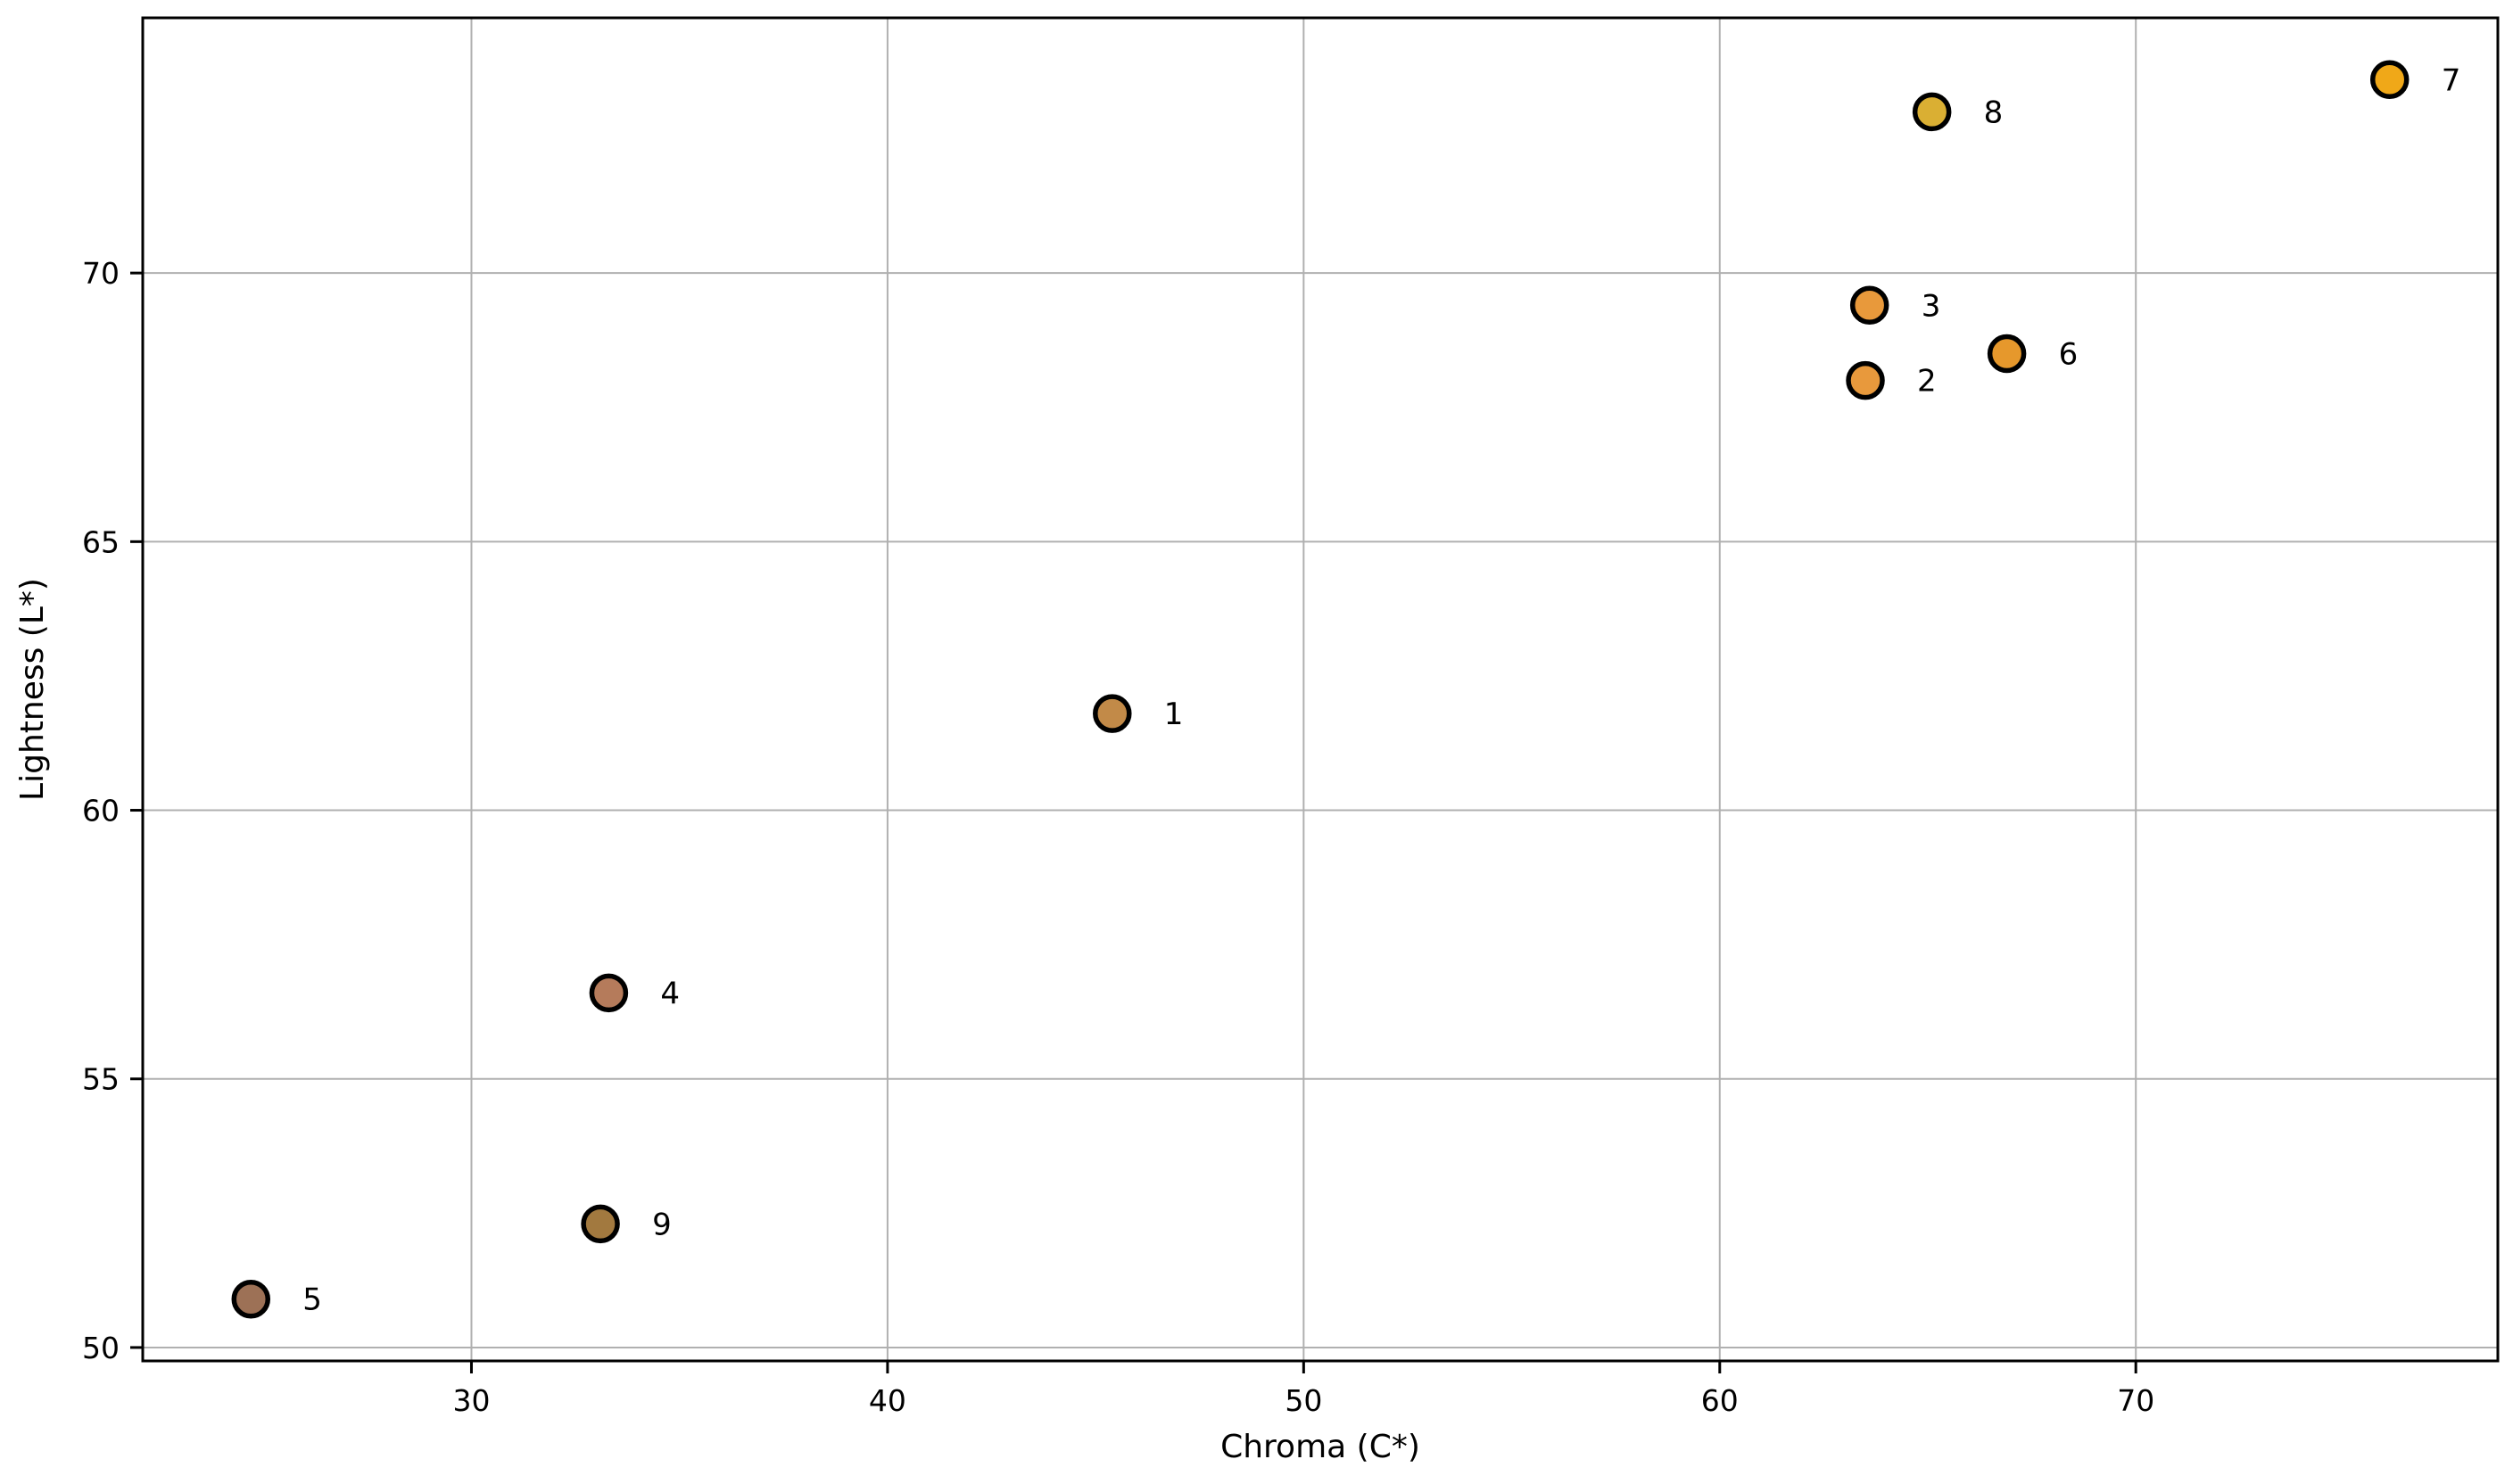  Describe the element at coordinates (312, 1300) in the screenshot. I see `data-point-label: 5` at that location.